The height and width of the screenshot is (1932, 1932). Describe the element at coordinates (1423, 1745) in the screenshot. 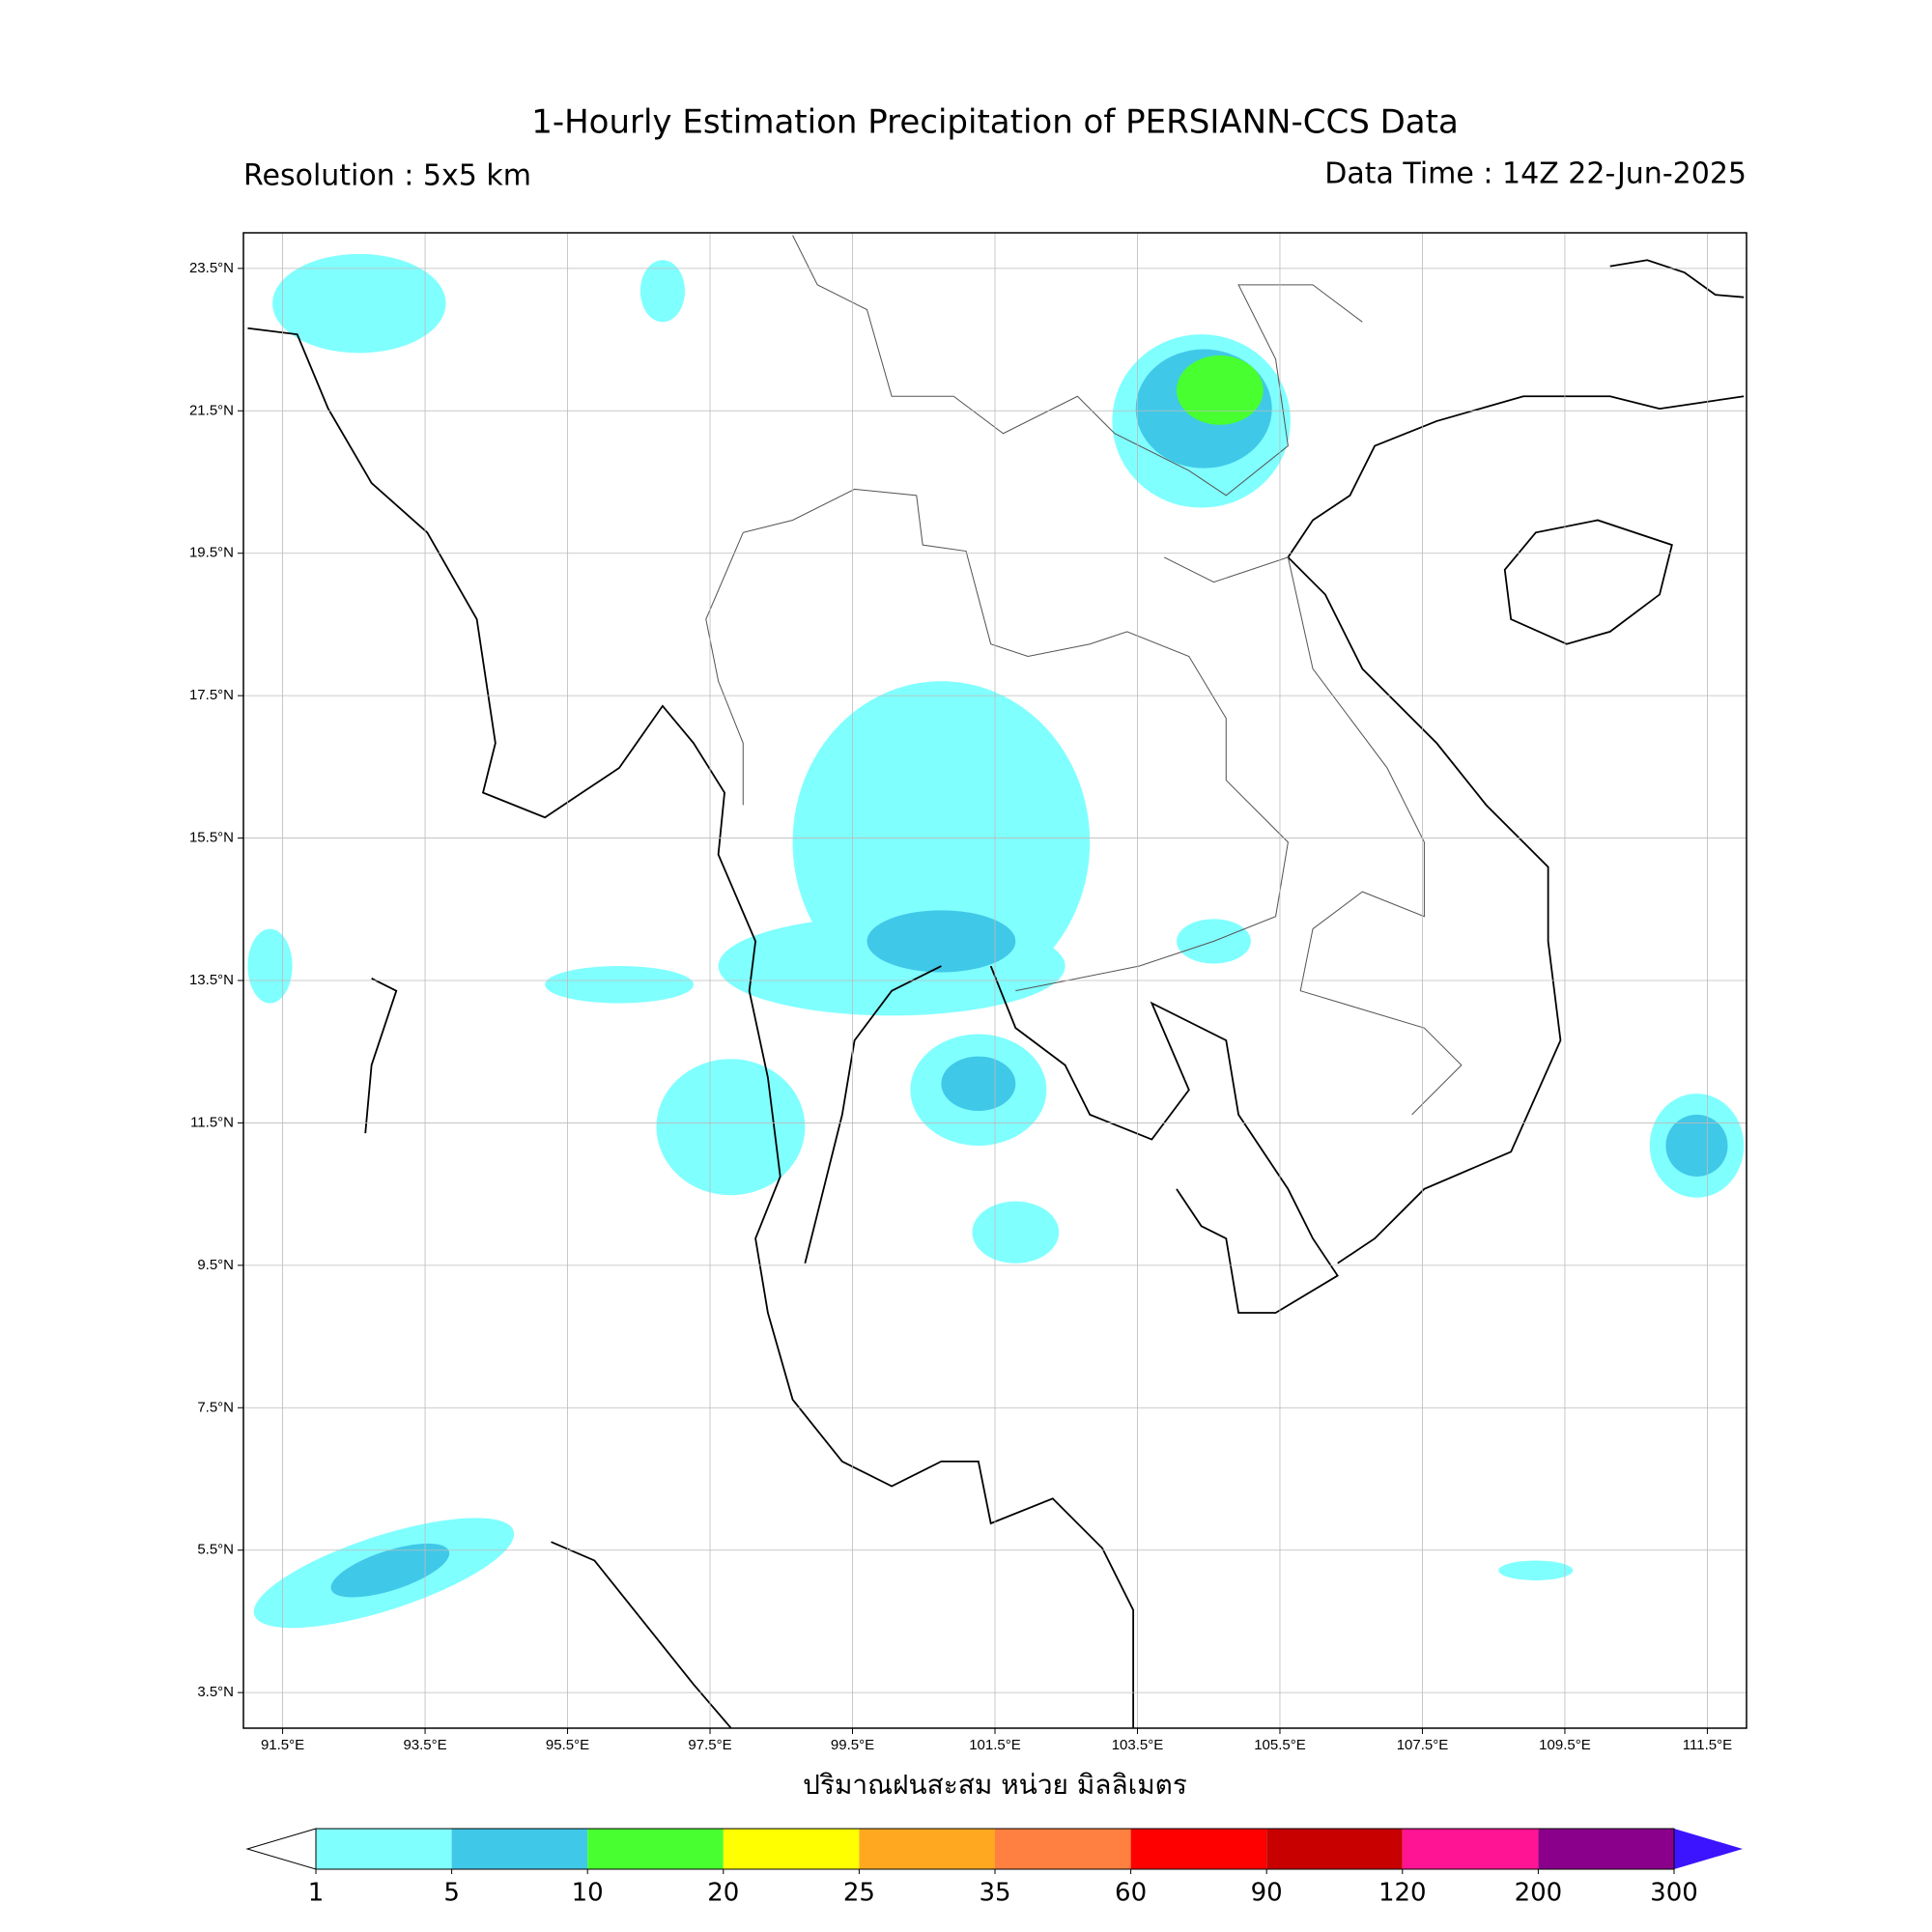

I see `x-tick-label: 107.5°E` at that location.